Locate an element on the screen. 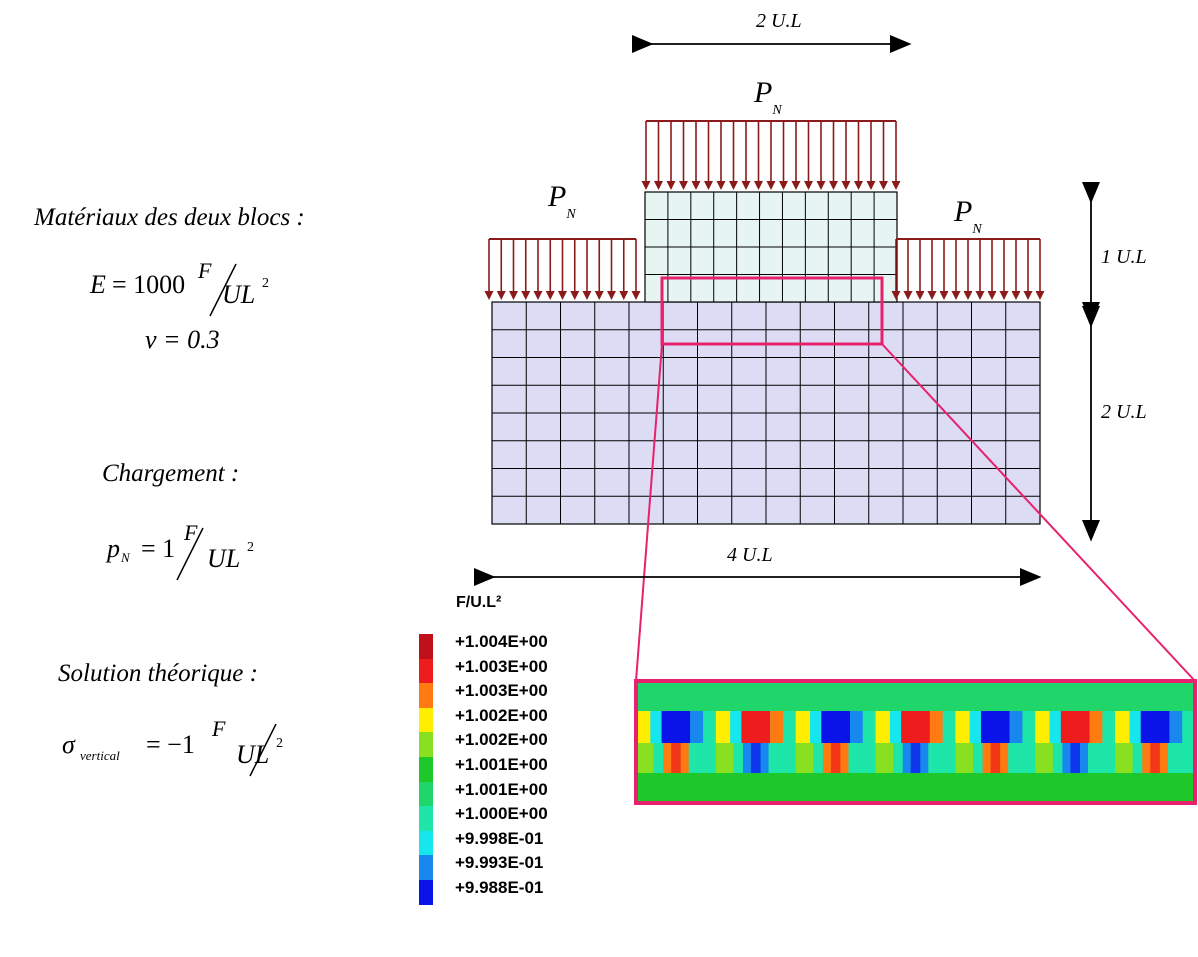 This screenshot has height=957, width=1198. sigma-symbol: σ is located at coordinates (68, 744).